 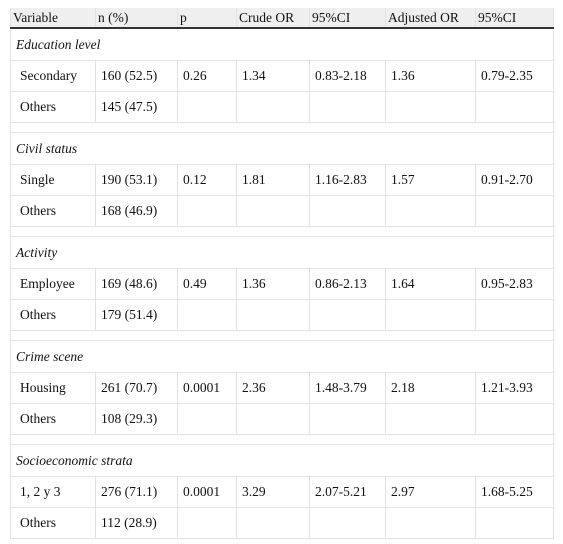 What do you see at coordinates (514, 180) in the screenshot?
I see `cell: 0.91-2.70` at bounding box center [514, 180].